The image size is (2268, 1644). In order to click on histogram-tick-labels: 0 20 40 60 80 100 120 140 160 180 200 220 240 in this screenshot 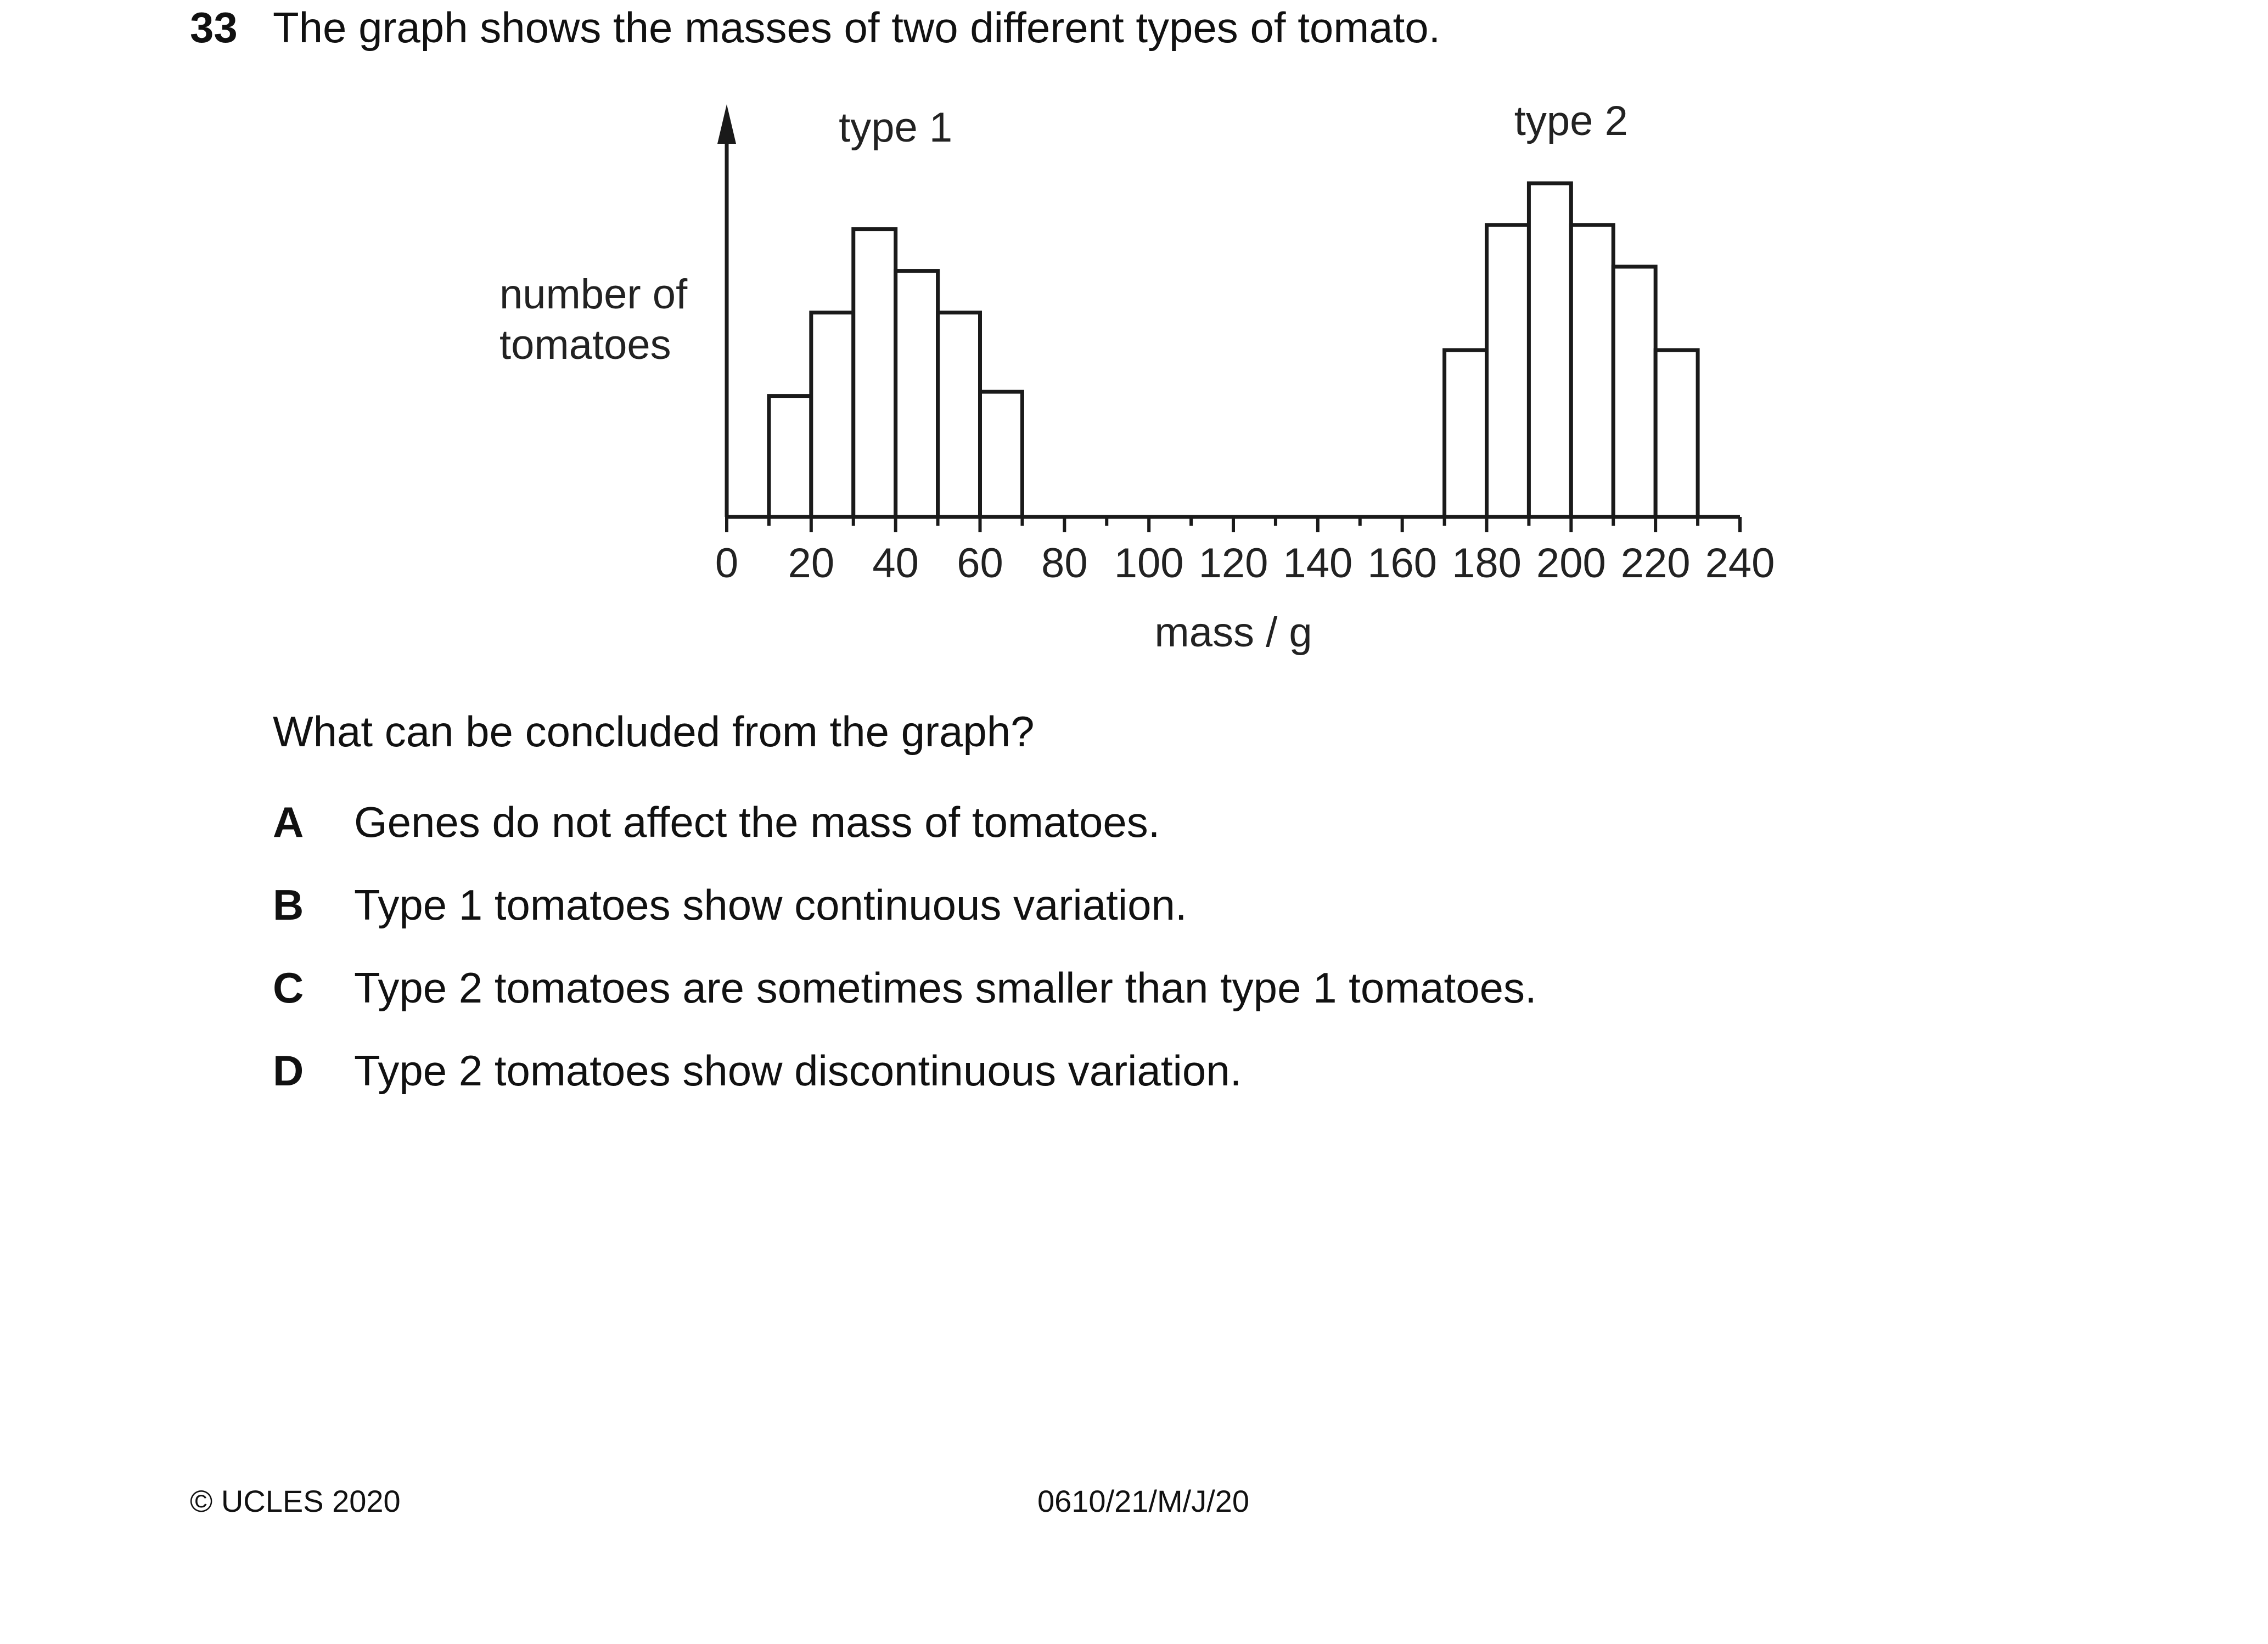, I will do `click(1245, 564)`.